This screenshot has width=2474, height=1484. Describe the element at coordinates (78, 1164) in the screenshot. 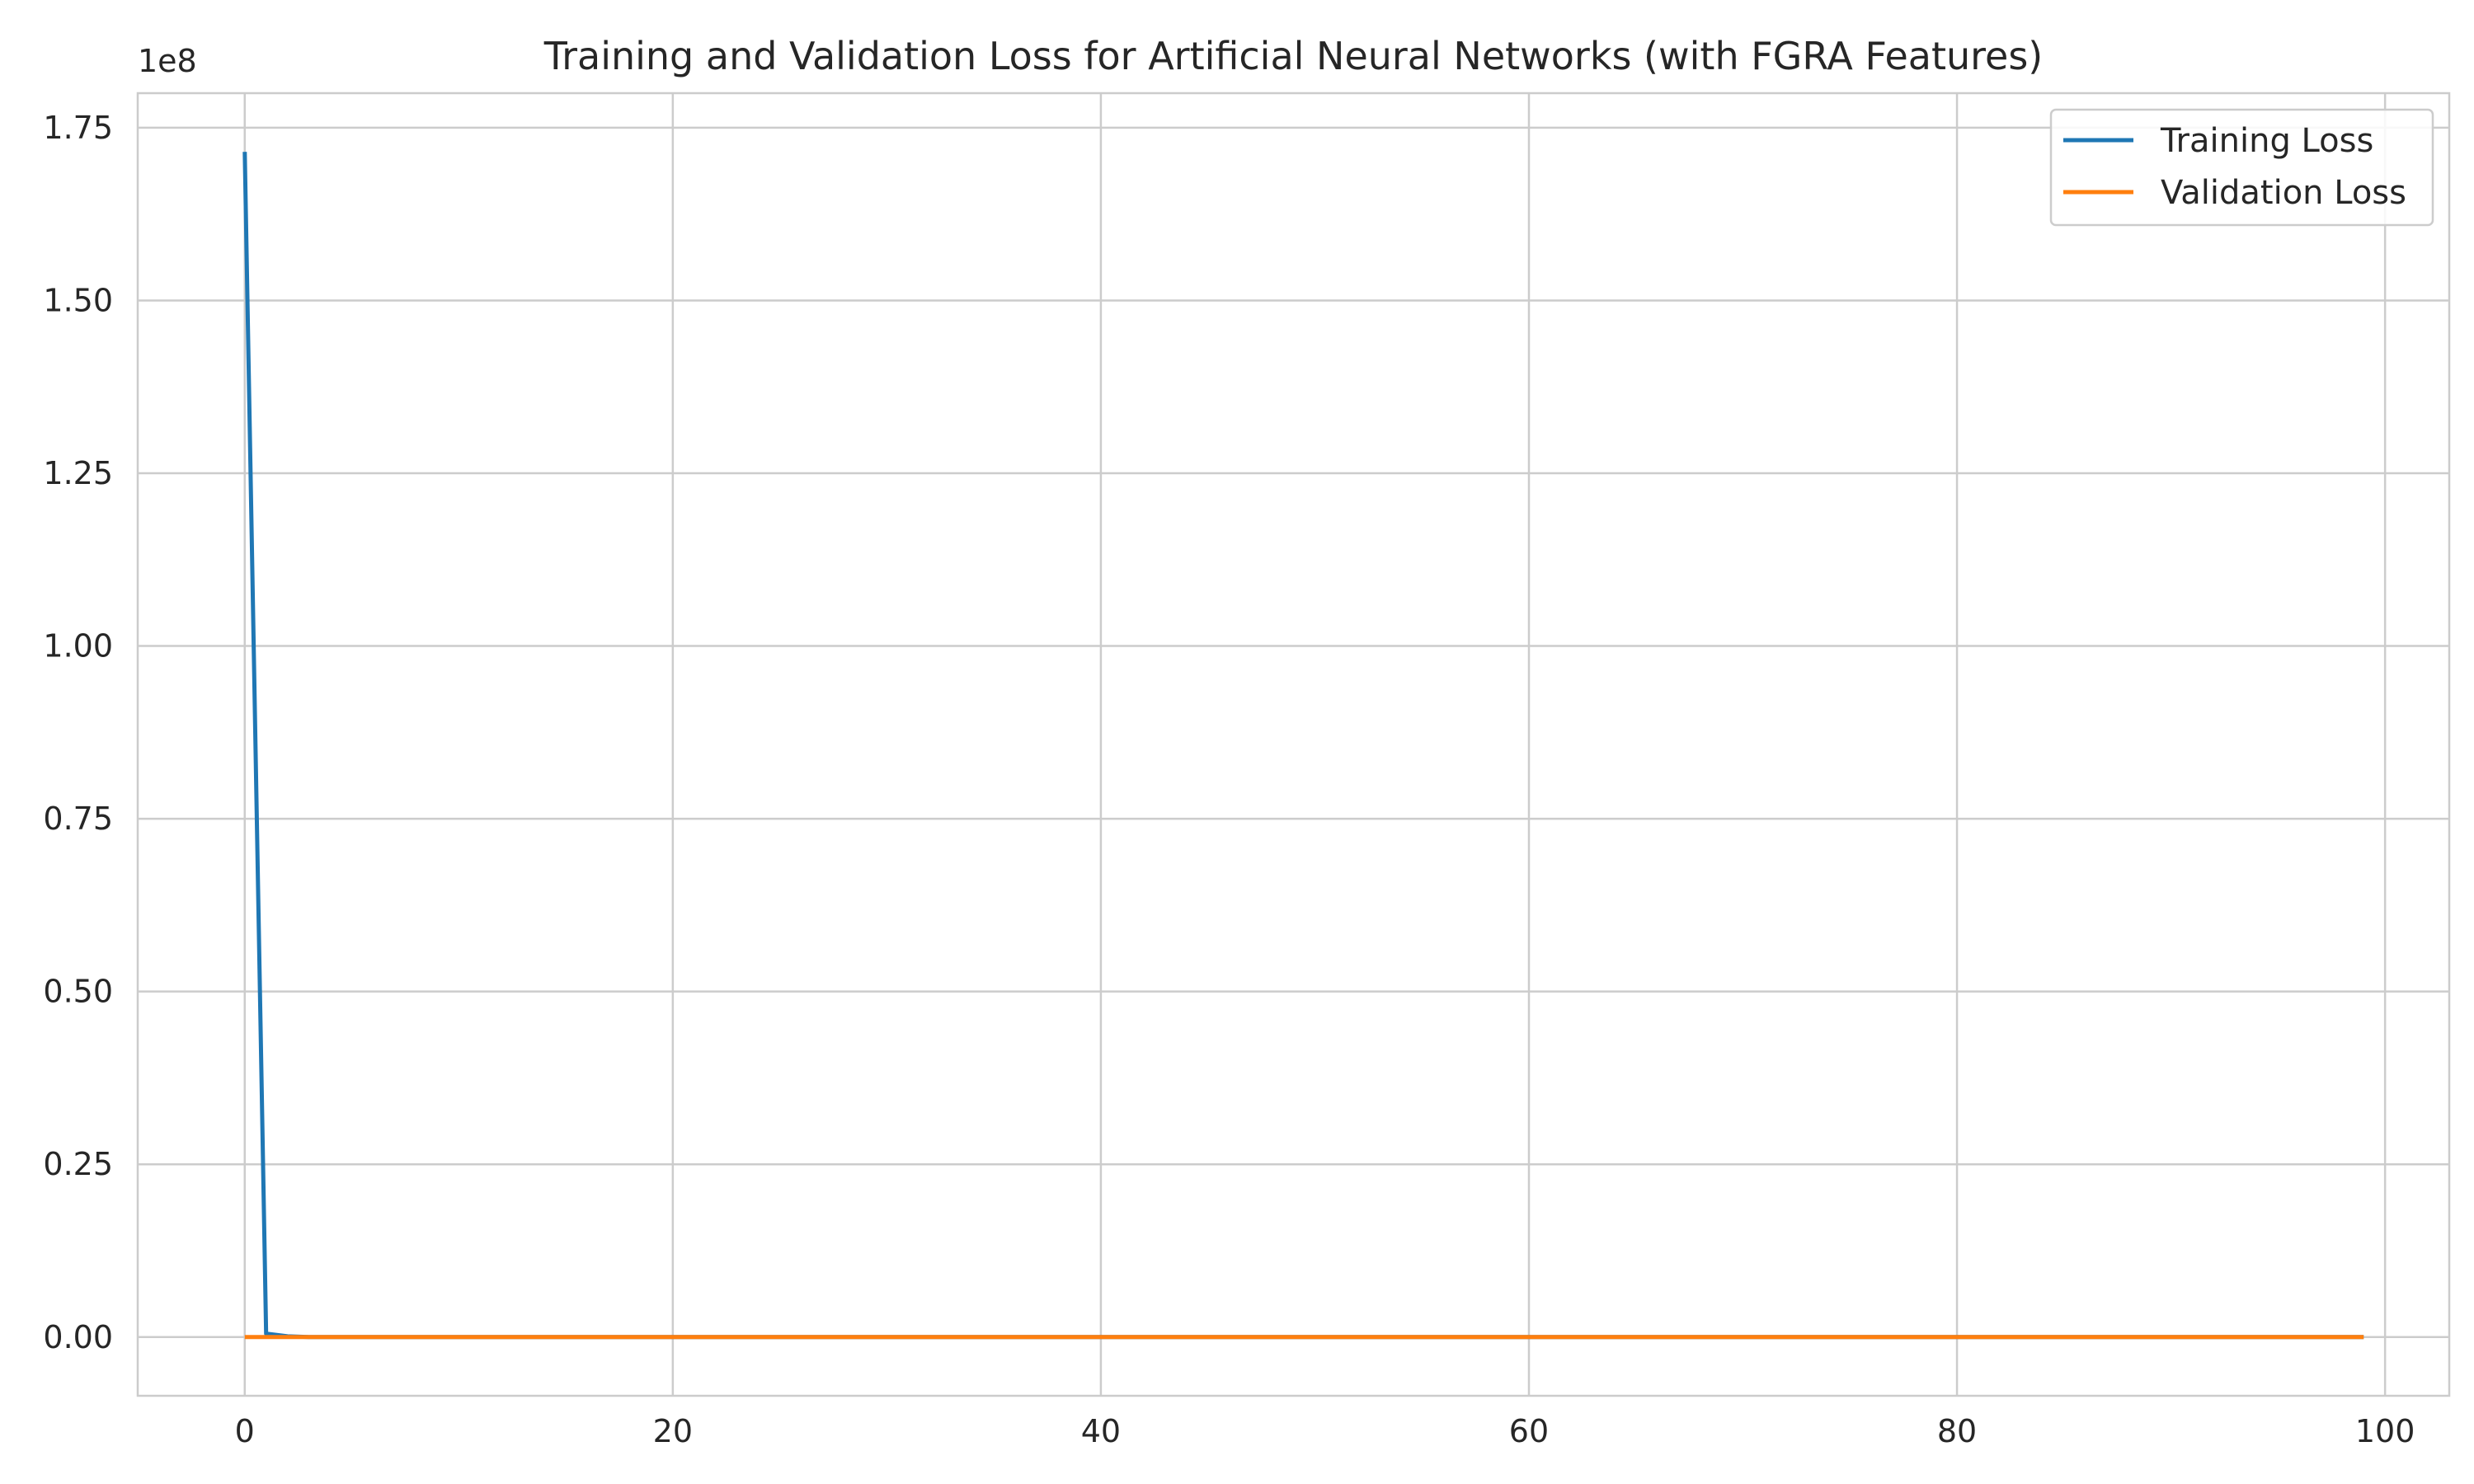

I see `y-tick-label: 0.25` at that location.